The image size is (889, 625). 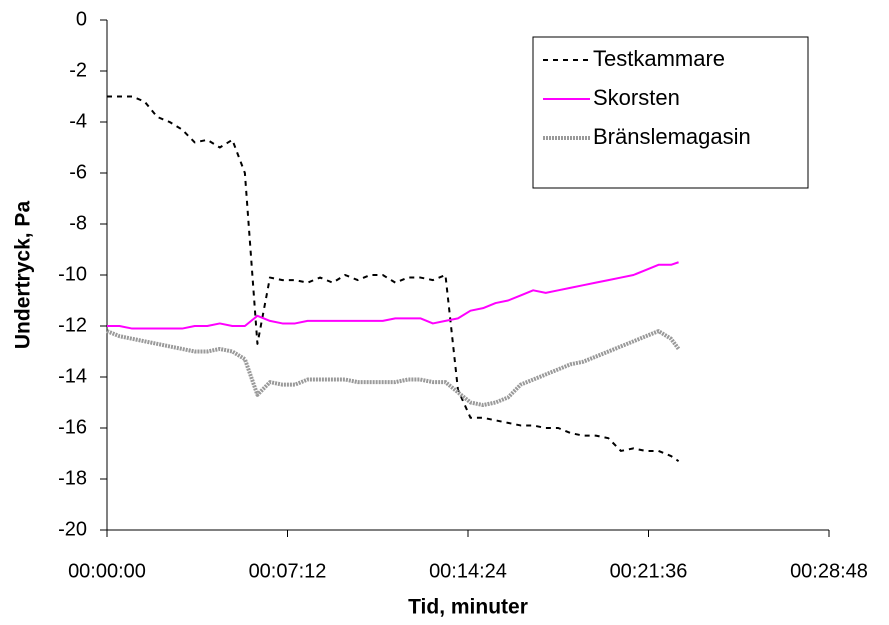 I want to click on x-tick-label: 00:28:48, so click(x=829, y=571).